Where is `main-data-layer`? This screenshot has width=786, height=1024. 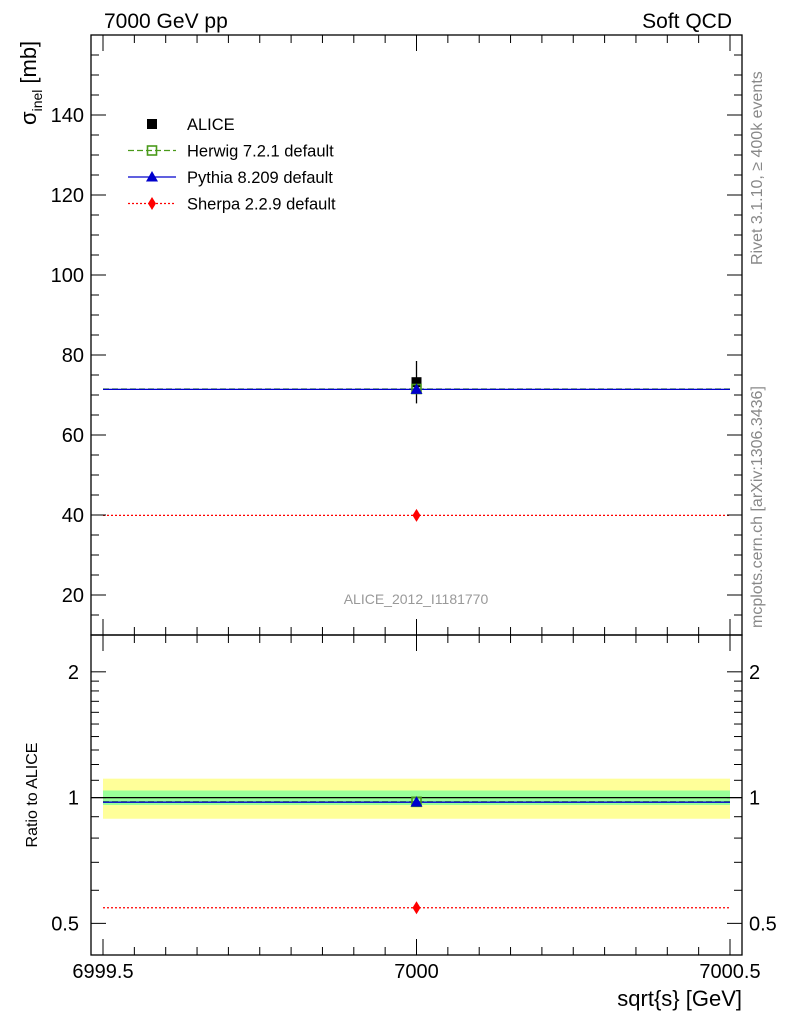
main-data-layer is located at coordinates (416, 441).